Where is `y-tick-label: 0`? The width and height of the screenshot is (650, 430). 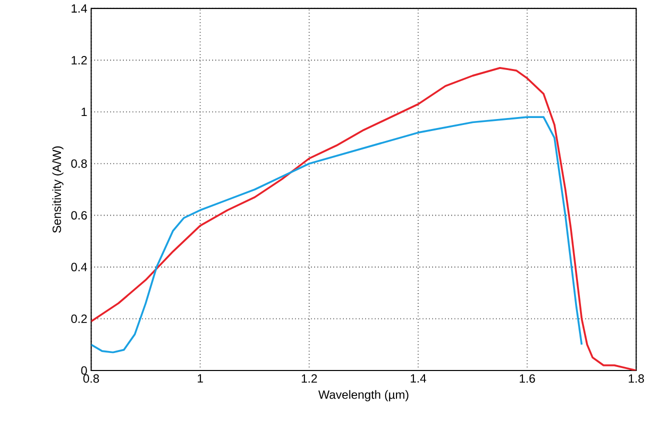 y-tick-label: 0 is located at coordinates (84, 370).